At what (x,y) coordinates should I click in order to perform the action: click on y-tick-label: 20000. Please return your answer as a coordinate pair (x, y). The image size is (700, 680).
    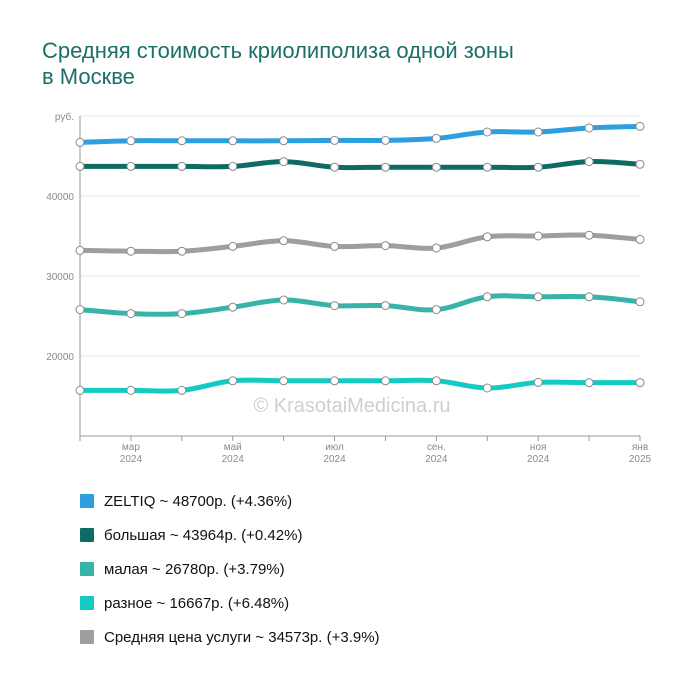
    Looking at the image, I should click on (60, 357).